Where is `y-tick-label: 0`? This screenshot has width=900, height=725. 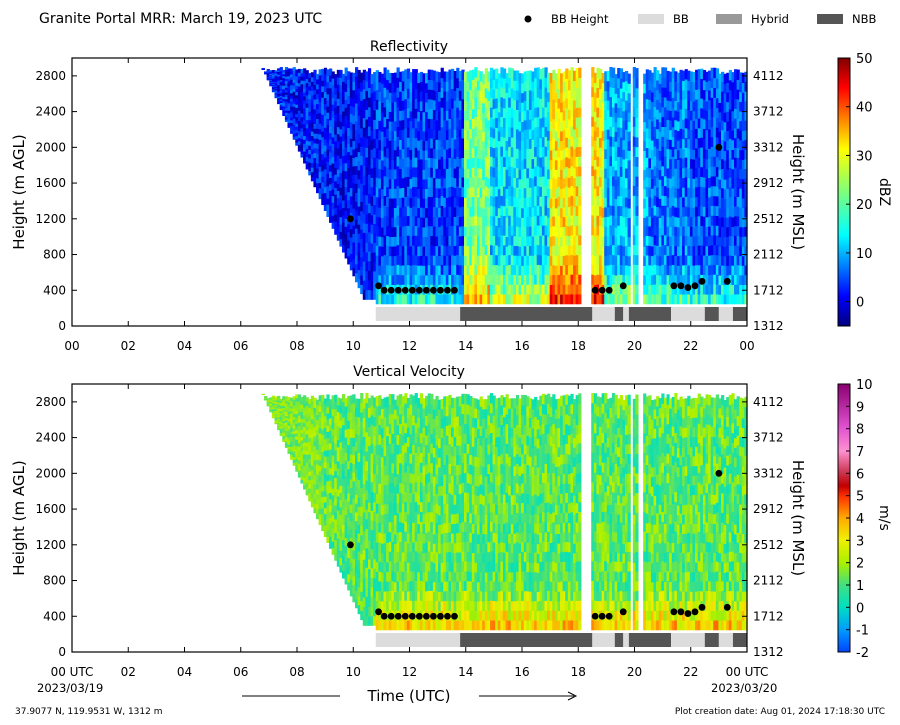
y-tick-label: 0 is located at coordinates (62, 326).